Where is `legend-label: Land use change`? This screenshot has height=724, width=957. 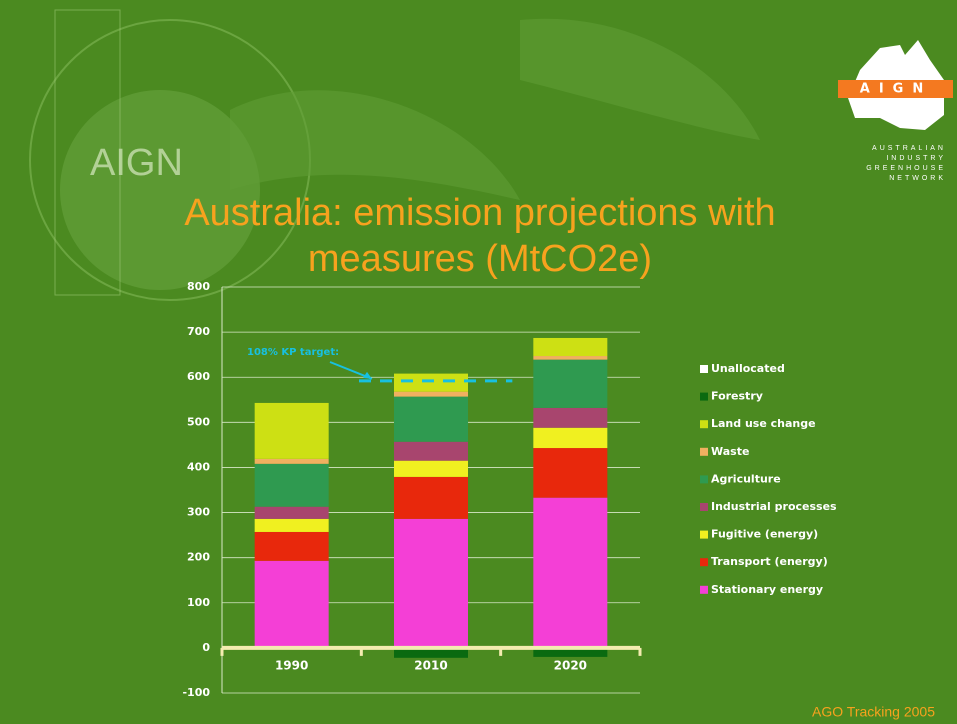 legend-label: Land use change is located at coordinates (763, 423).